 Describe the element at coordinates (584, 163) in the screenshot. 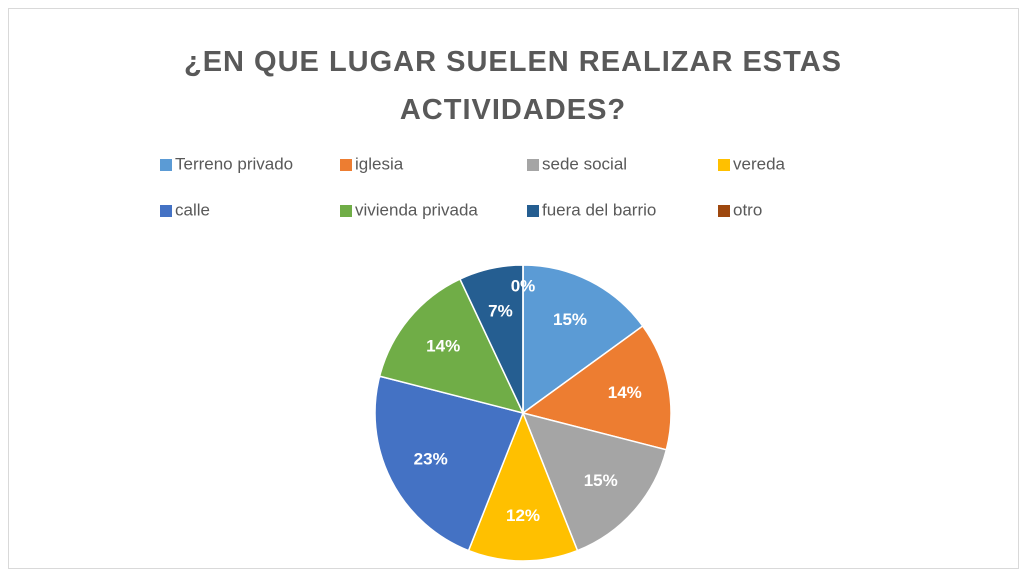

I see `legend-label: sede social` at that location.